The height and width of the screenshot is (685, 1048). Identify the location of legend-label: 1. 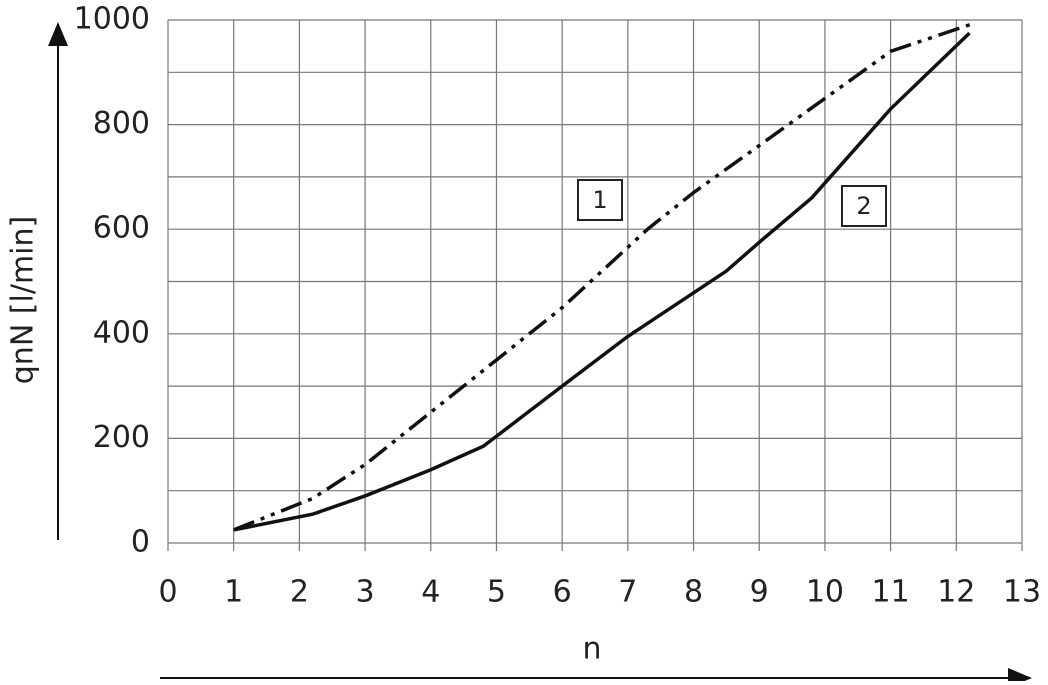
(599, 200).